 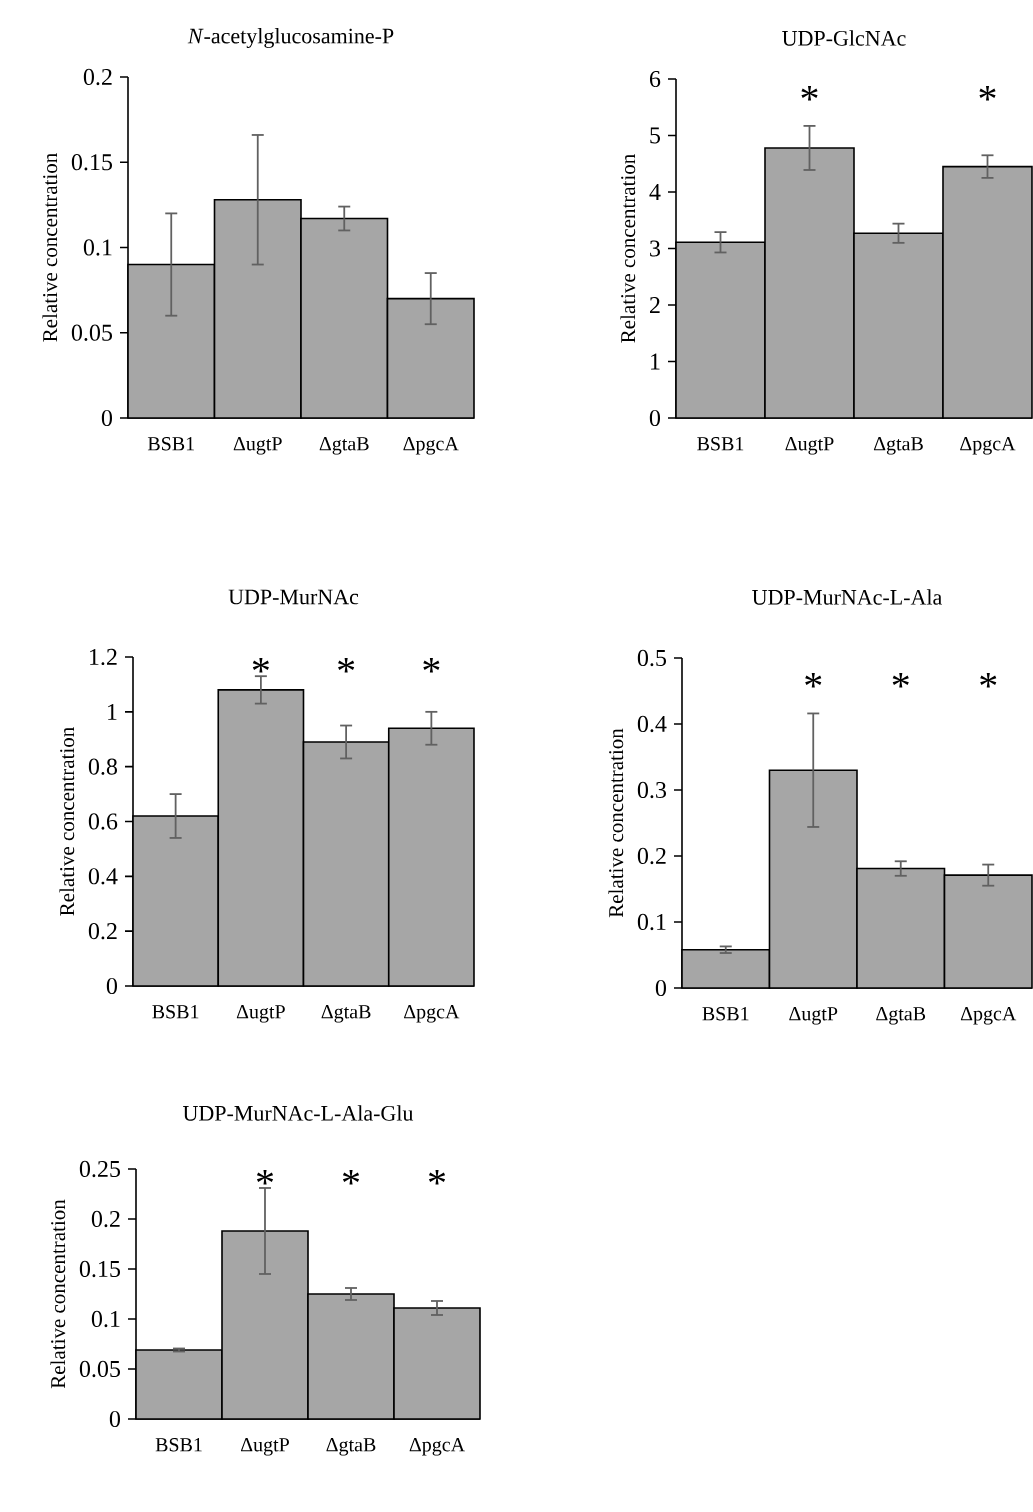 I want to click on y-tick-label: 6, so click(x=655, y=79).